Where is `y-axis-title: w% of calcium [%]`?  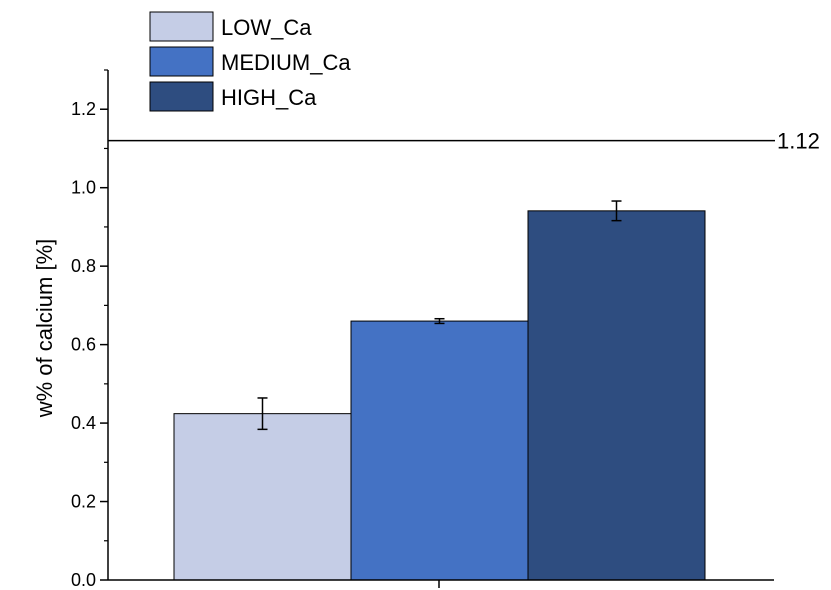
y-axis-title: w% of calcium [%] is located at coordinates (44, 329).